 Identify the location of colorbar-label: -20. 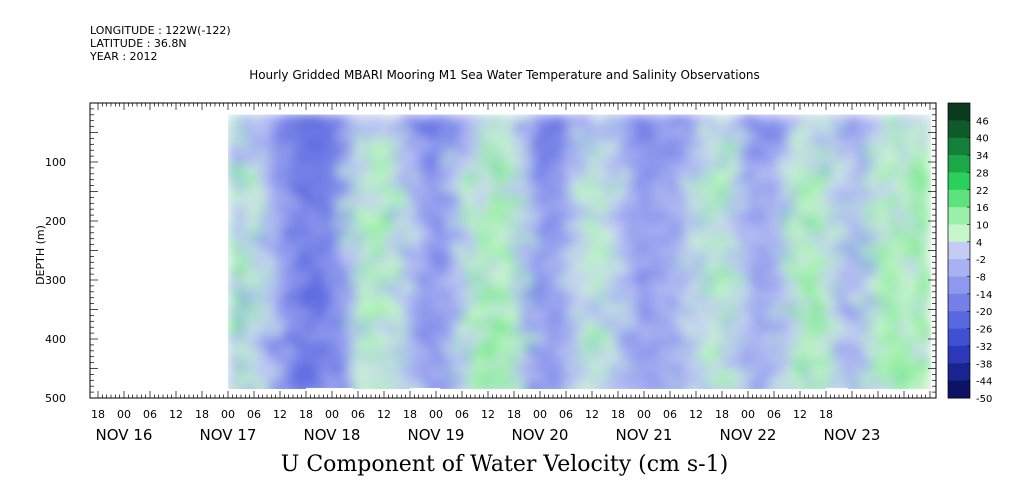
(984, 312).